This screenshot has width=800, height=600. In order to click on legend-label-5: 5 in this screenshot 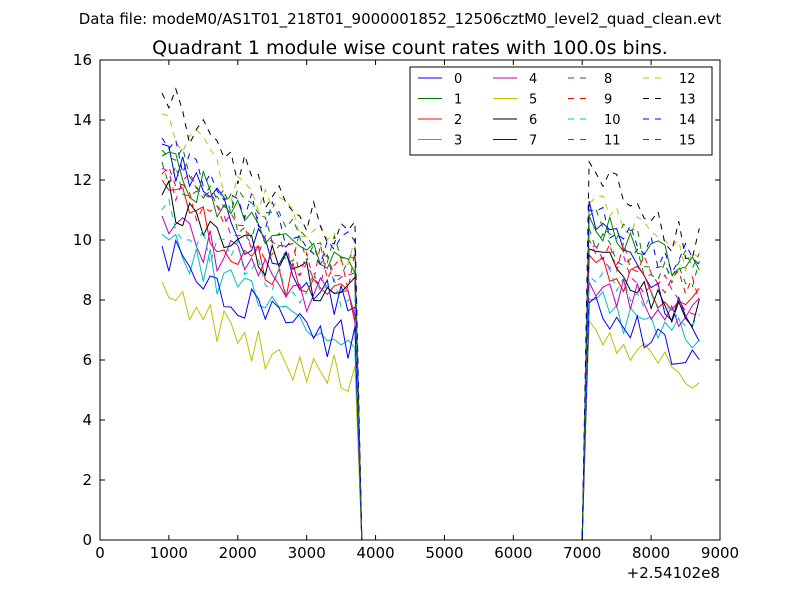, I will do `click(533, 100)`.